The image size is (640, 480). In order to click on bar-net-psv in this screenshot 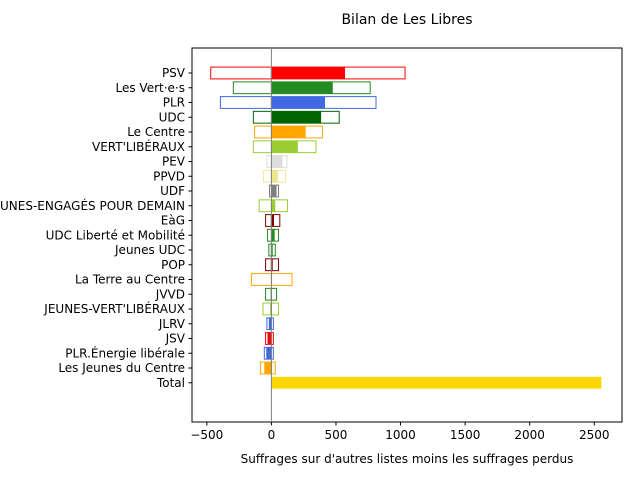, I will do `click(308, 73)`.